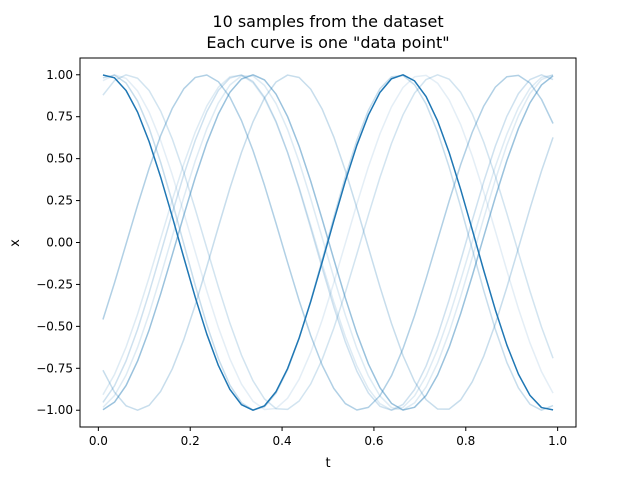  What do you see at coordinates (190, 441) in the screenshot?
I see `x-tick-label: 0.2` at bounding box center [190, 441].